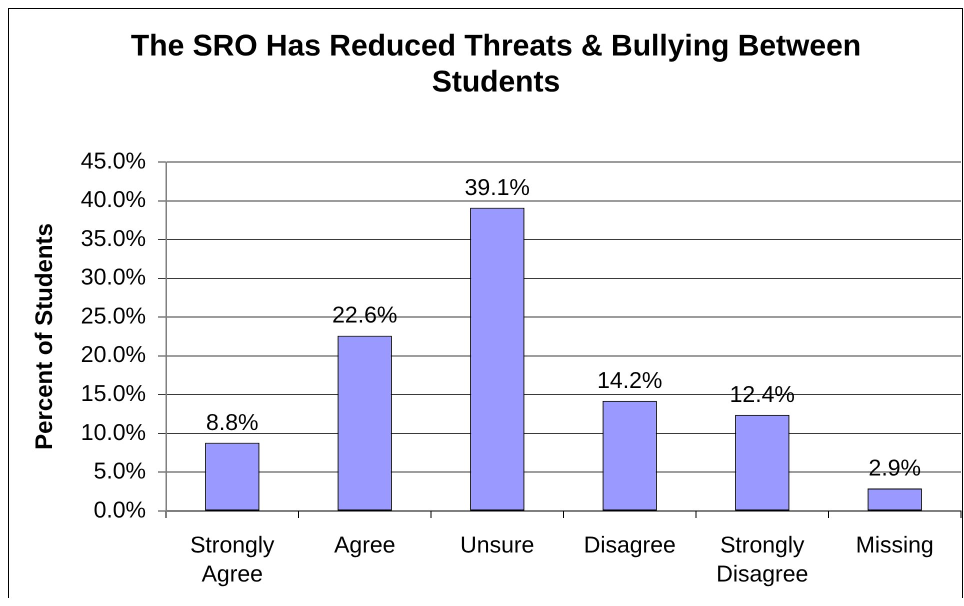 The image size is (964, 606). What do you see at coordinates (113, 237) in the screenshot?
I see `y-tick-label: 35.0%` at bounding box center [113, 237].